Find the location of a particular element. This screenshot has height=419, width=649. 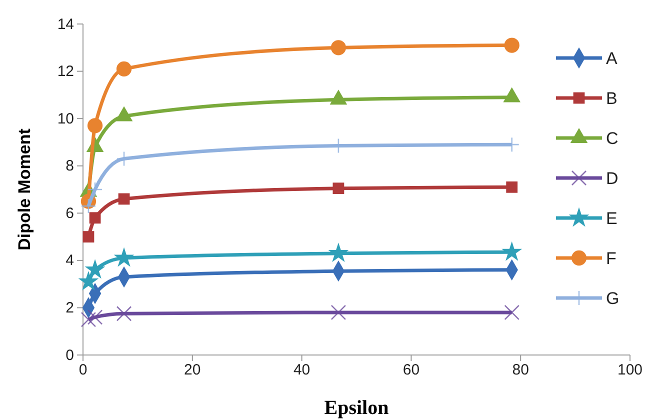

y-tick-label: 6 is located at coordinates (70, 213).